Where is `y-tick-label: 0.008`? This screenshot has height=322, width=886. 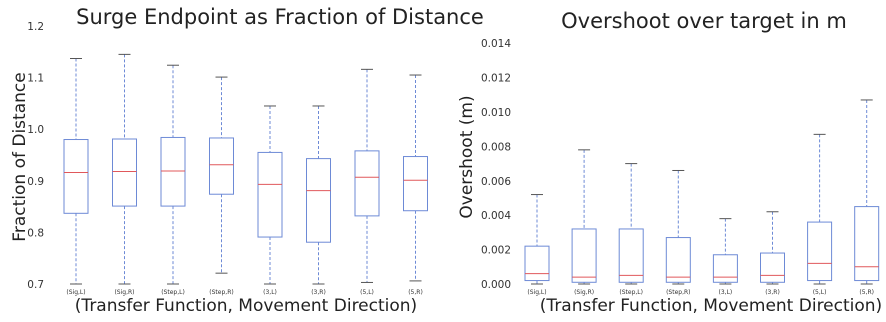
y-tick-label: 0.008 is located at coordinates (496, 147).